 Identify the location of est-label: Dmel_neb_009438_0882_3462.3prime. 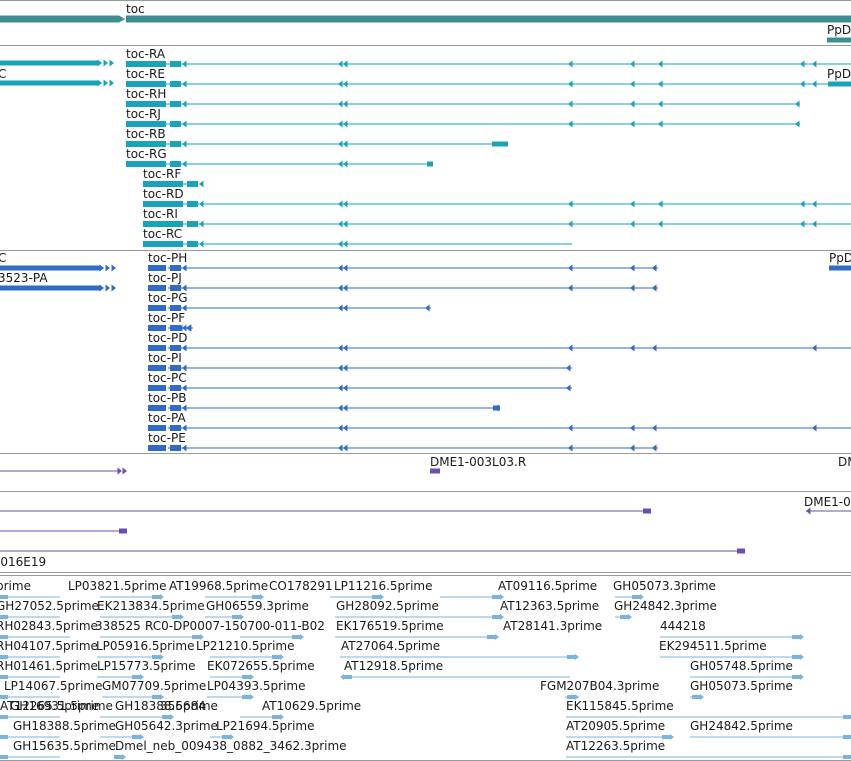
(231, 746).